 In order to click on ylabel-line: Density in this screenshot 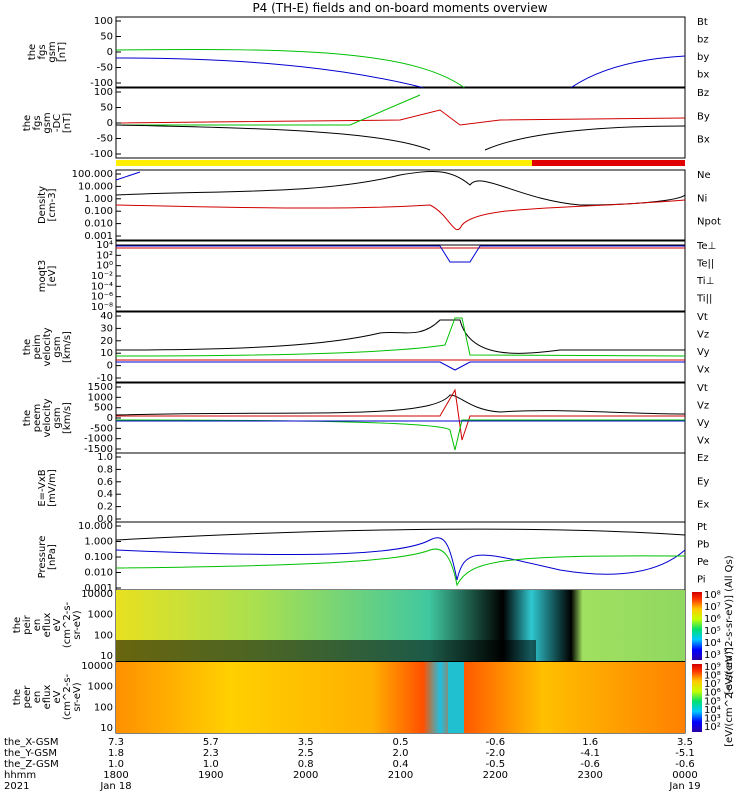, I will do `click(42, 205)`.